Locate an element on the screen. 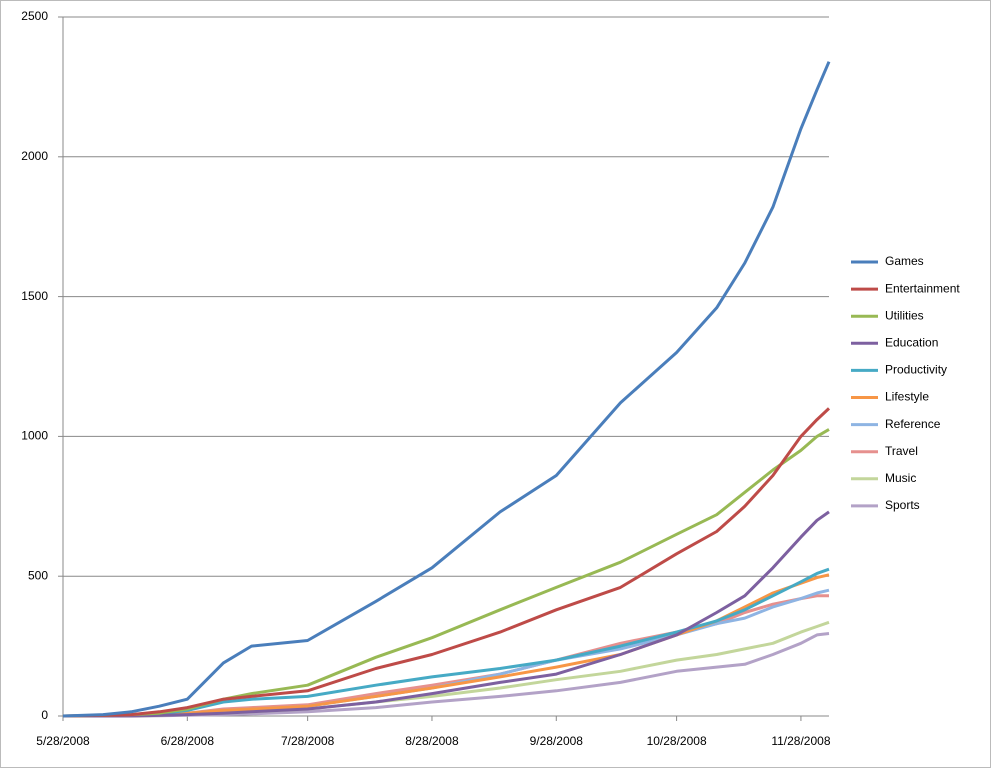 This screenshot has width=991, height=768. y-tick-label: 500 is located at coordinates (38, 575).